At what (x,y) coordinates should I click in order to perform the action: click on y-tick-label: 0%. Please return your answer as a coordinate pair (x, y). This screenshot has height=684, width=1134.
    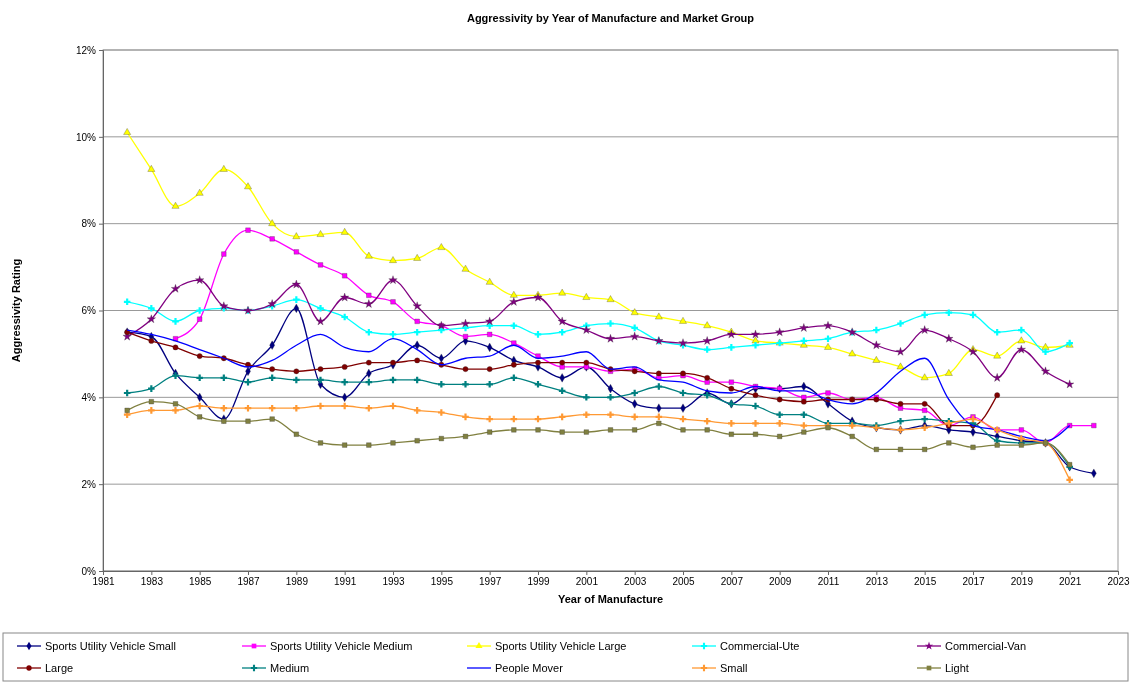
    Looking at the image, I should click on (89, 571).